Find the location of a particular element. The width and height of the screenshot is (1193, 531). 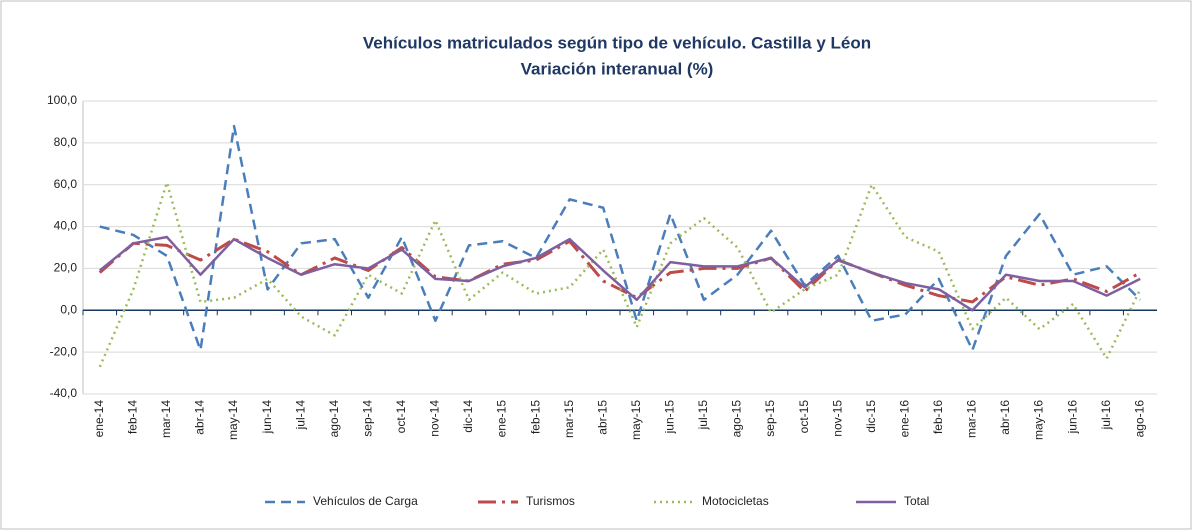

x-tick-label: oct-15 is located at coordinates (804, 417).